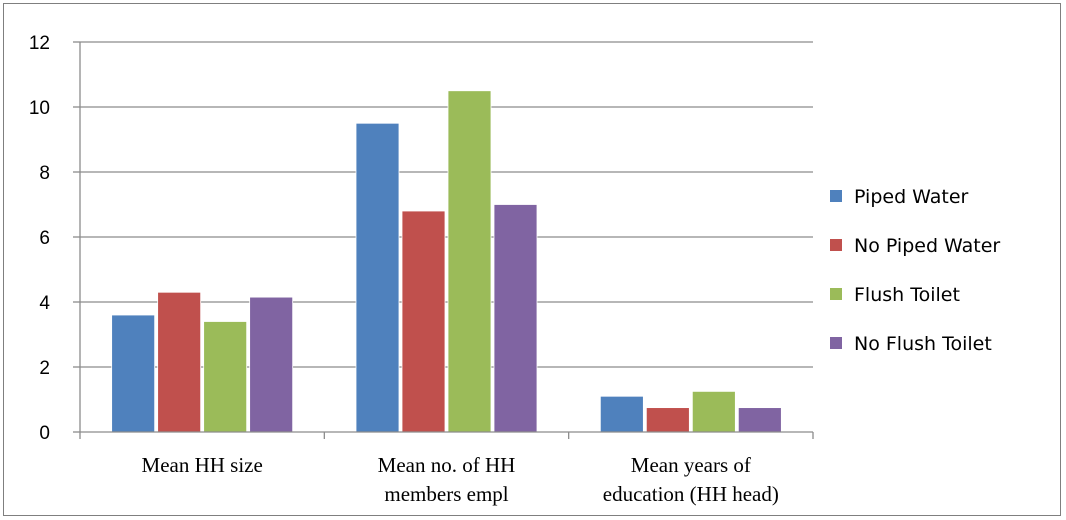  What do you see at coordinates (691, 494) in the screenshot?
I see `x-tick-label: education (HH head)` at bounding box center [691, 494].